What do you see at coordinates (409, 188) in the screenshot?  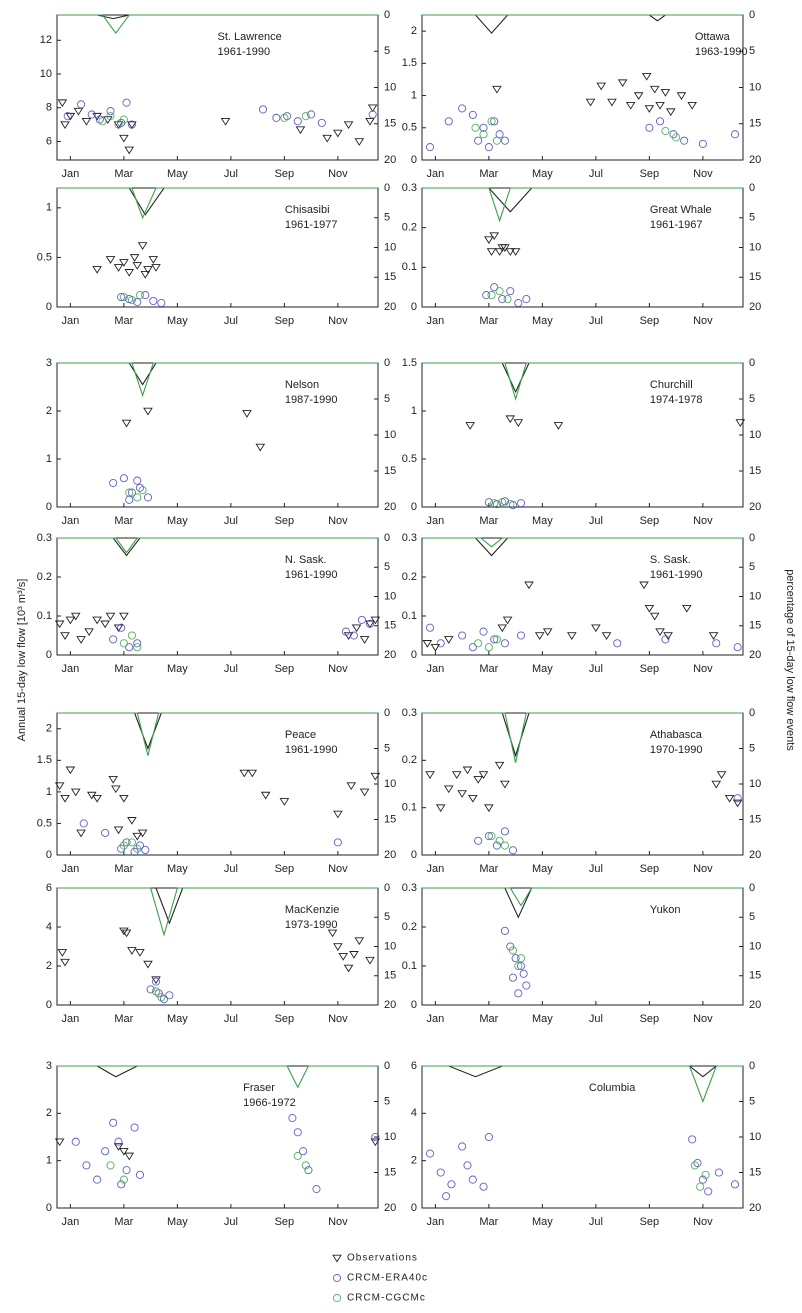 I see `y-tick-label: 0.3` at bounding box center [409, 188].